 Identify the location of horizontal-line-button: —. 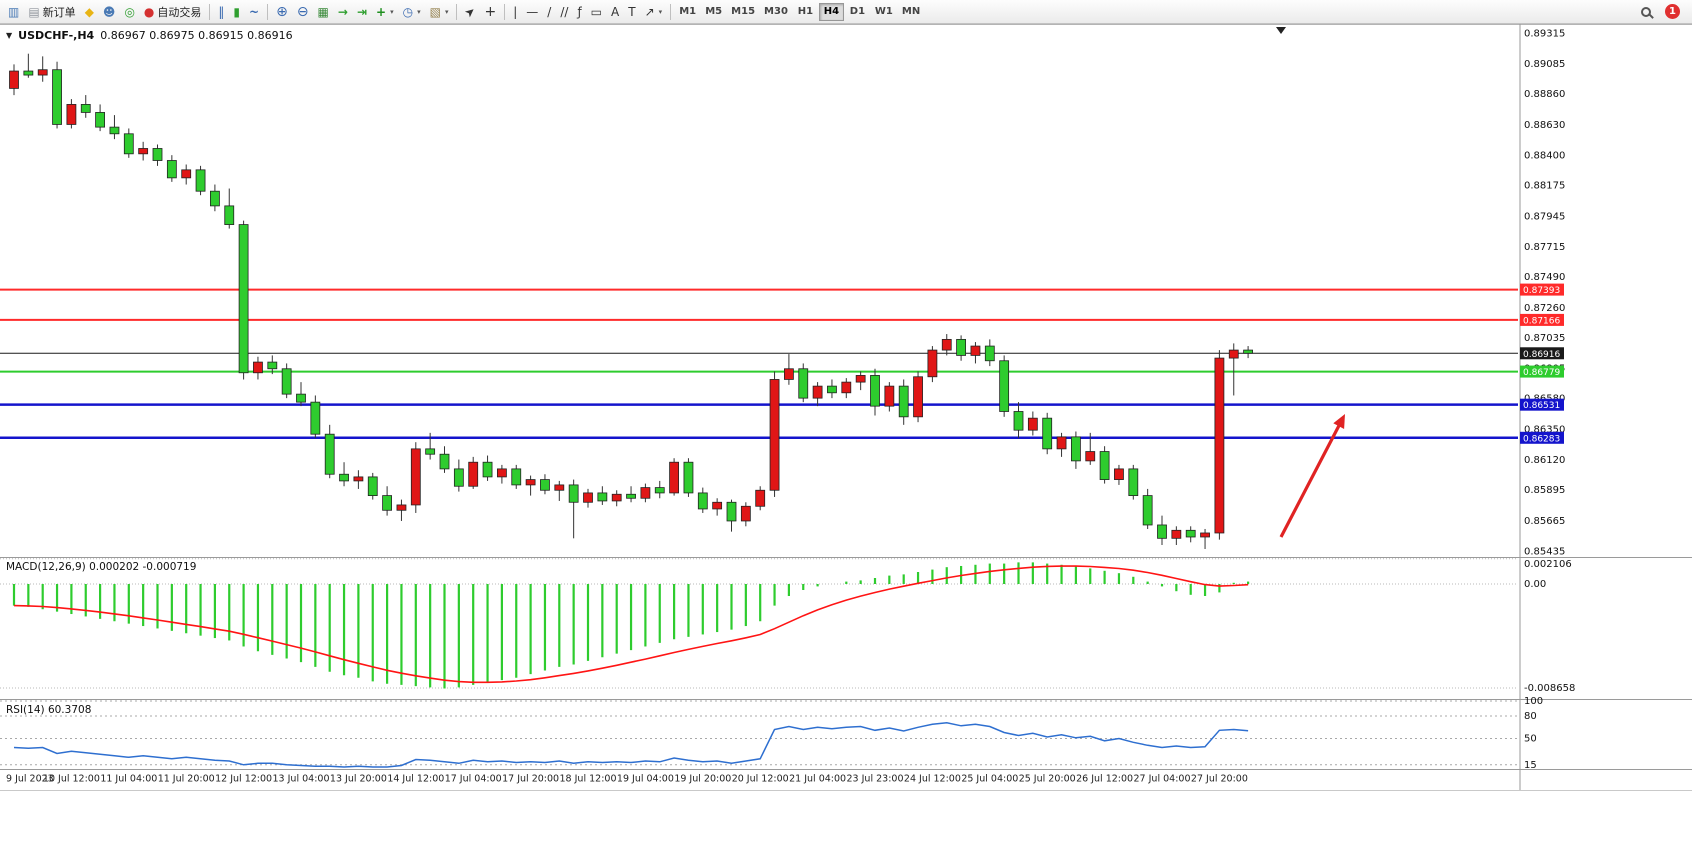
(532, 12).